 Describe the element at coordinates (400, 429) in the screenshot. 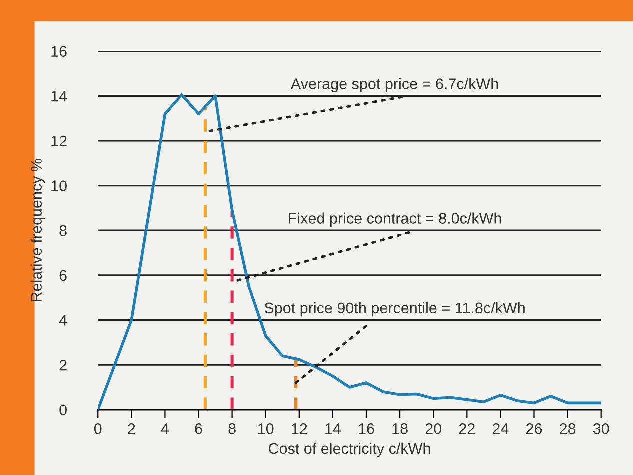

I see `x-tick-label: 18` at that location.